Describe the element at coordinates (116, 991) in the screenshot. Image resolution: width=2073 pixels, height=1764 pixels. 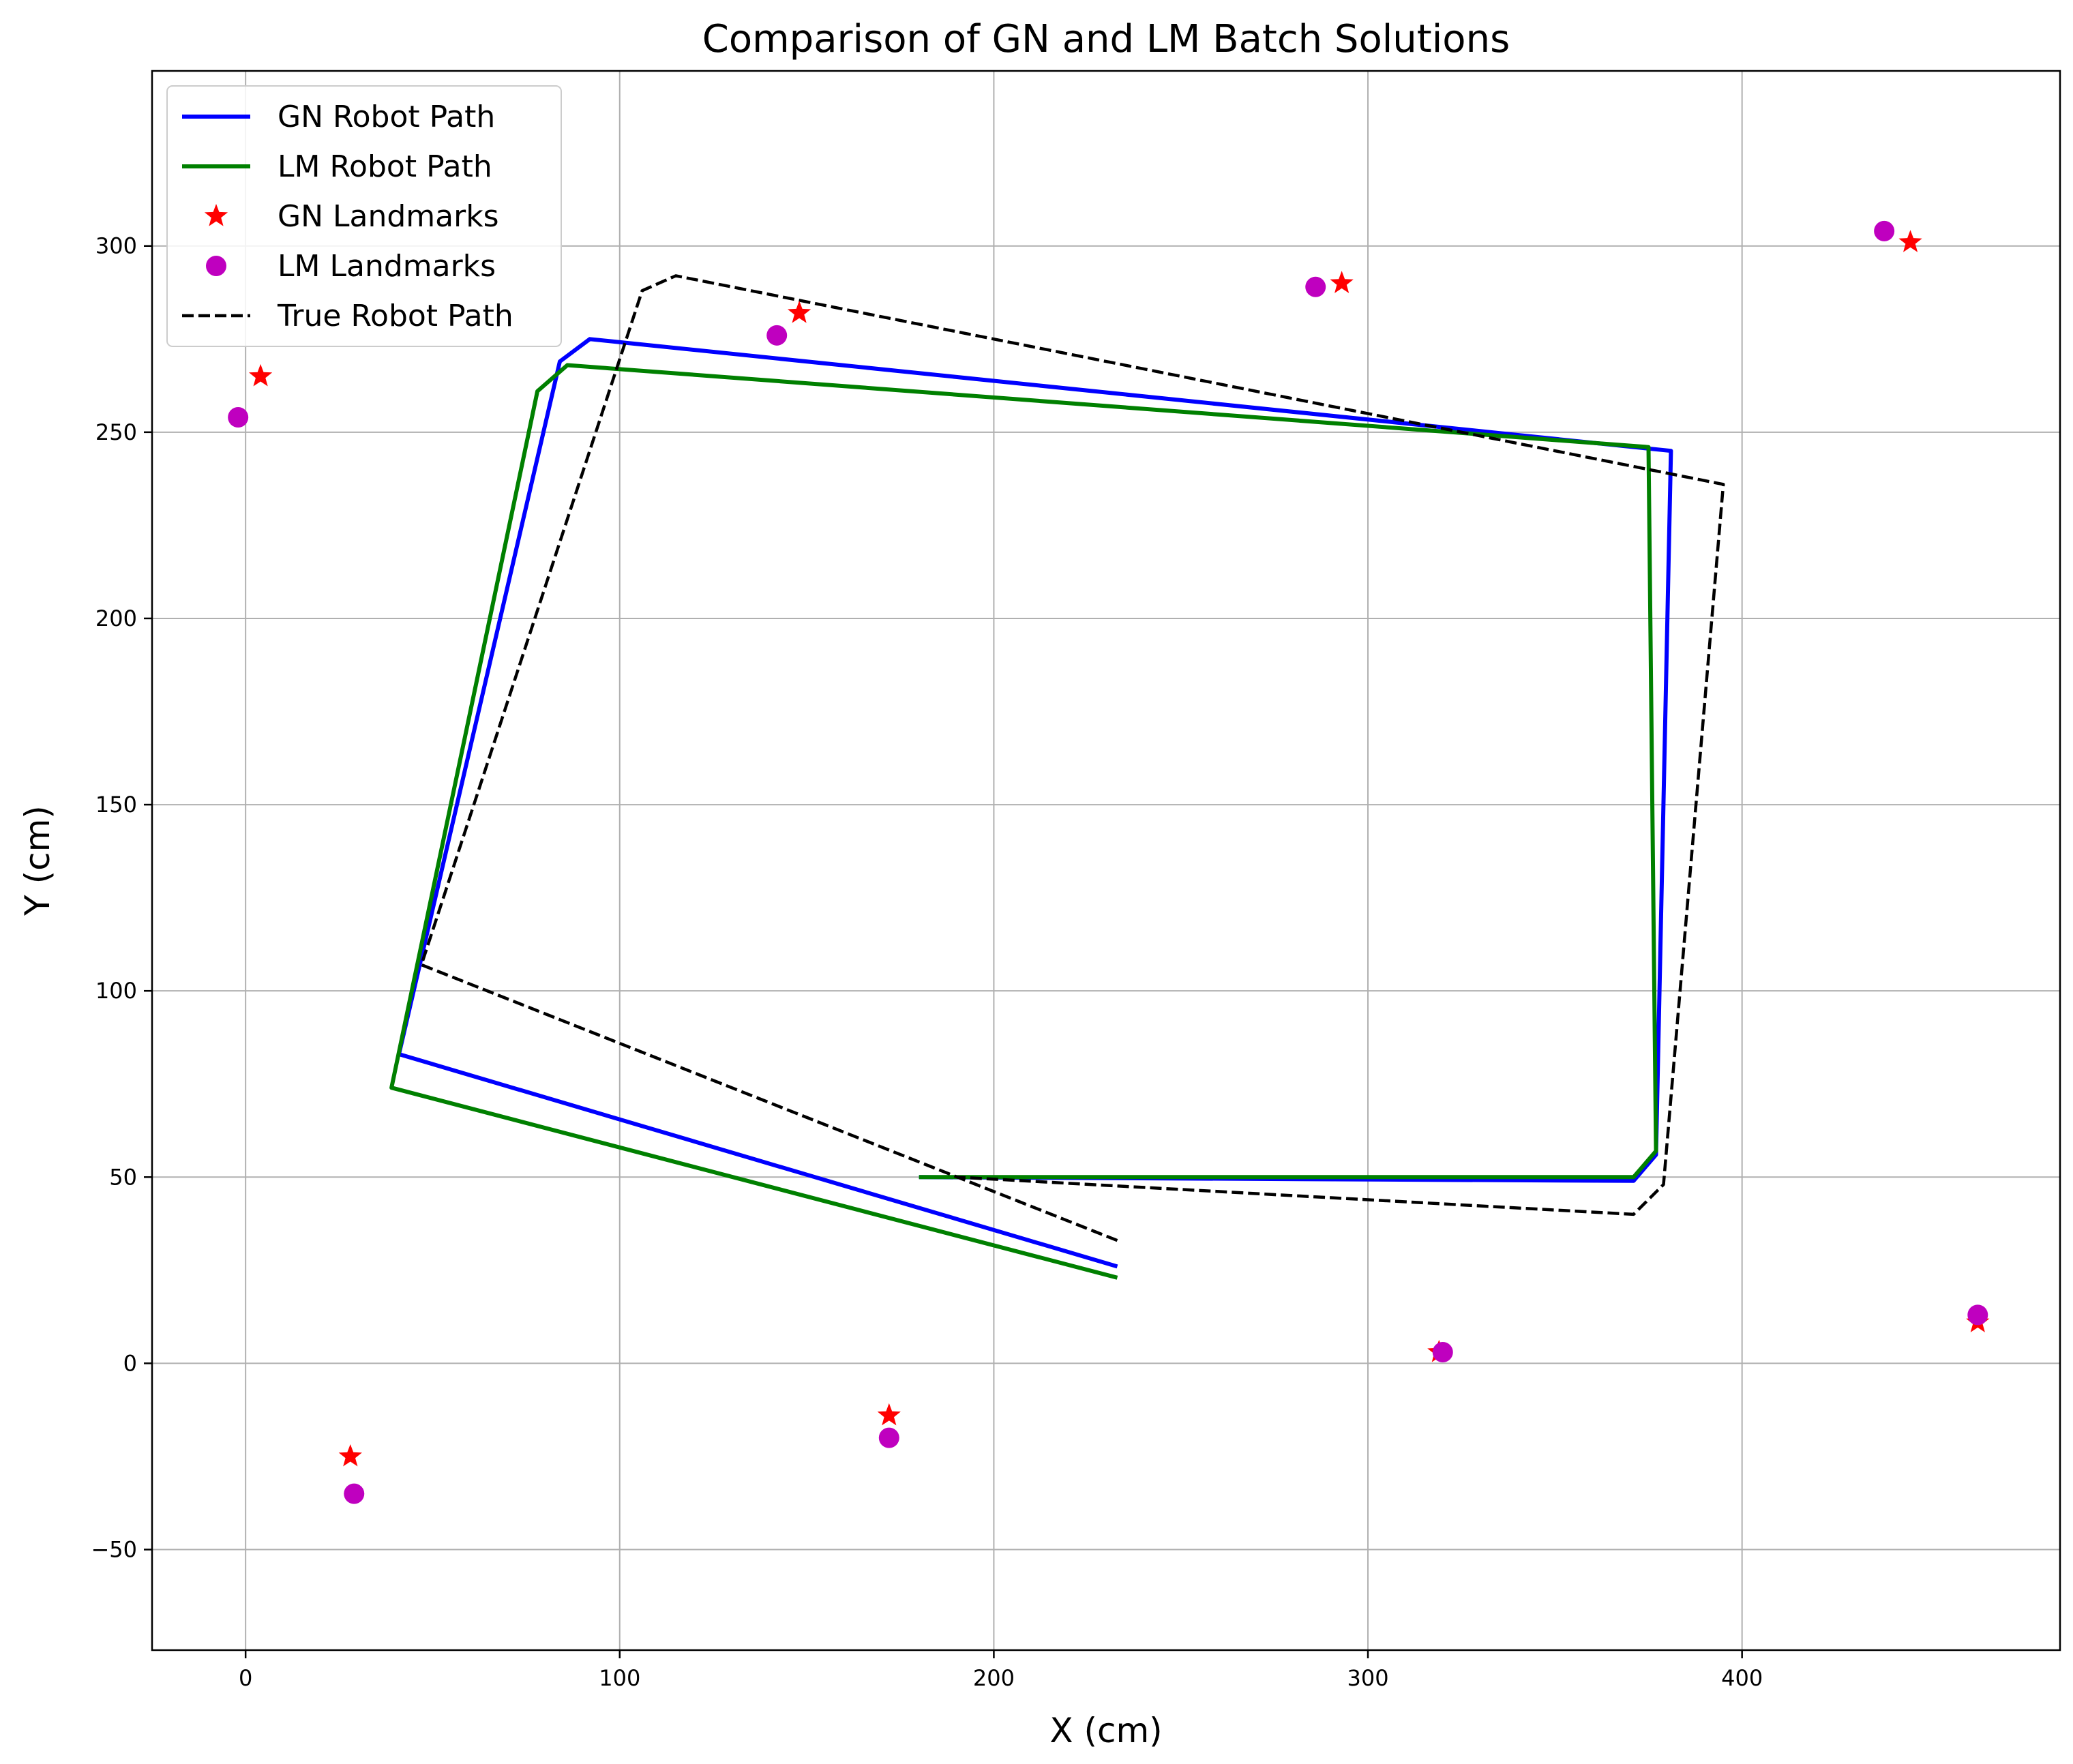
I see `y-tick-label: 100` at that location.